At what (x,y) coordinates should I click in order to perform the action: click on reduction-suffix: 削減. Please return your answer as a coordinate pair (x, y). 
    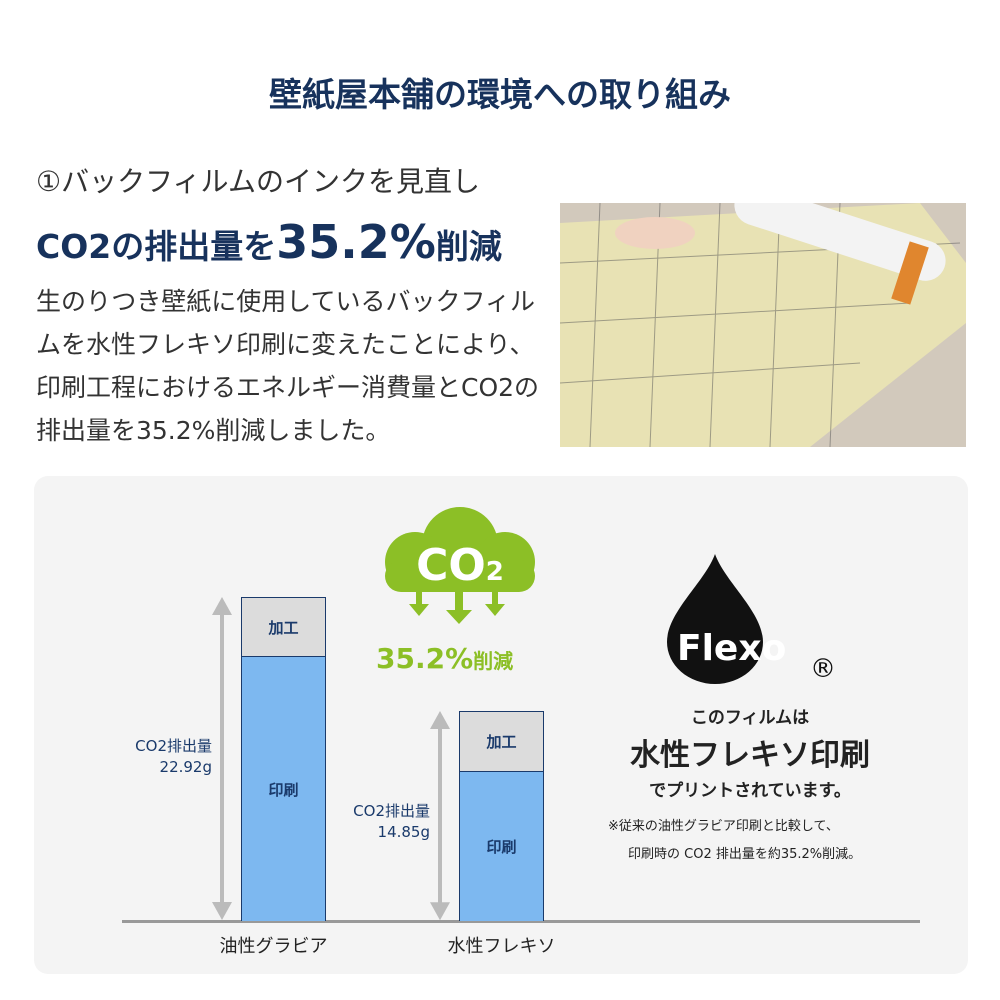
    Looking at the image, I should click on (493, 661).